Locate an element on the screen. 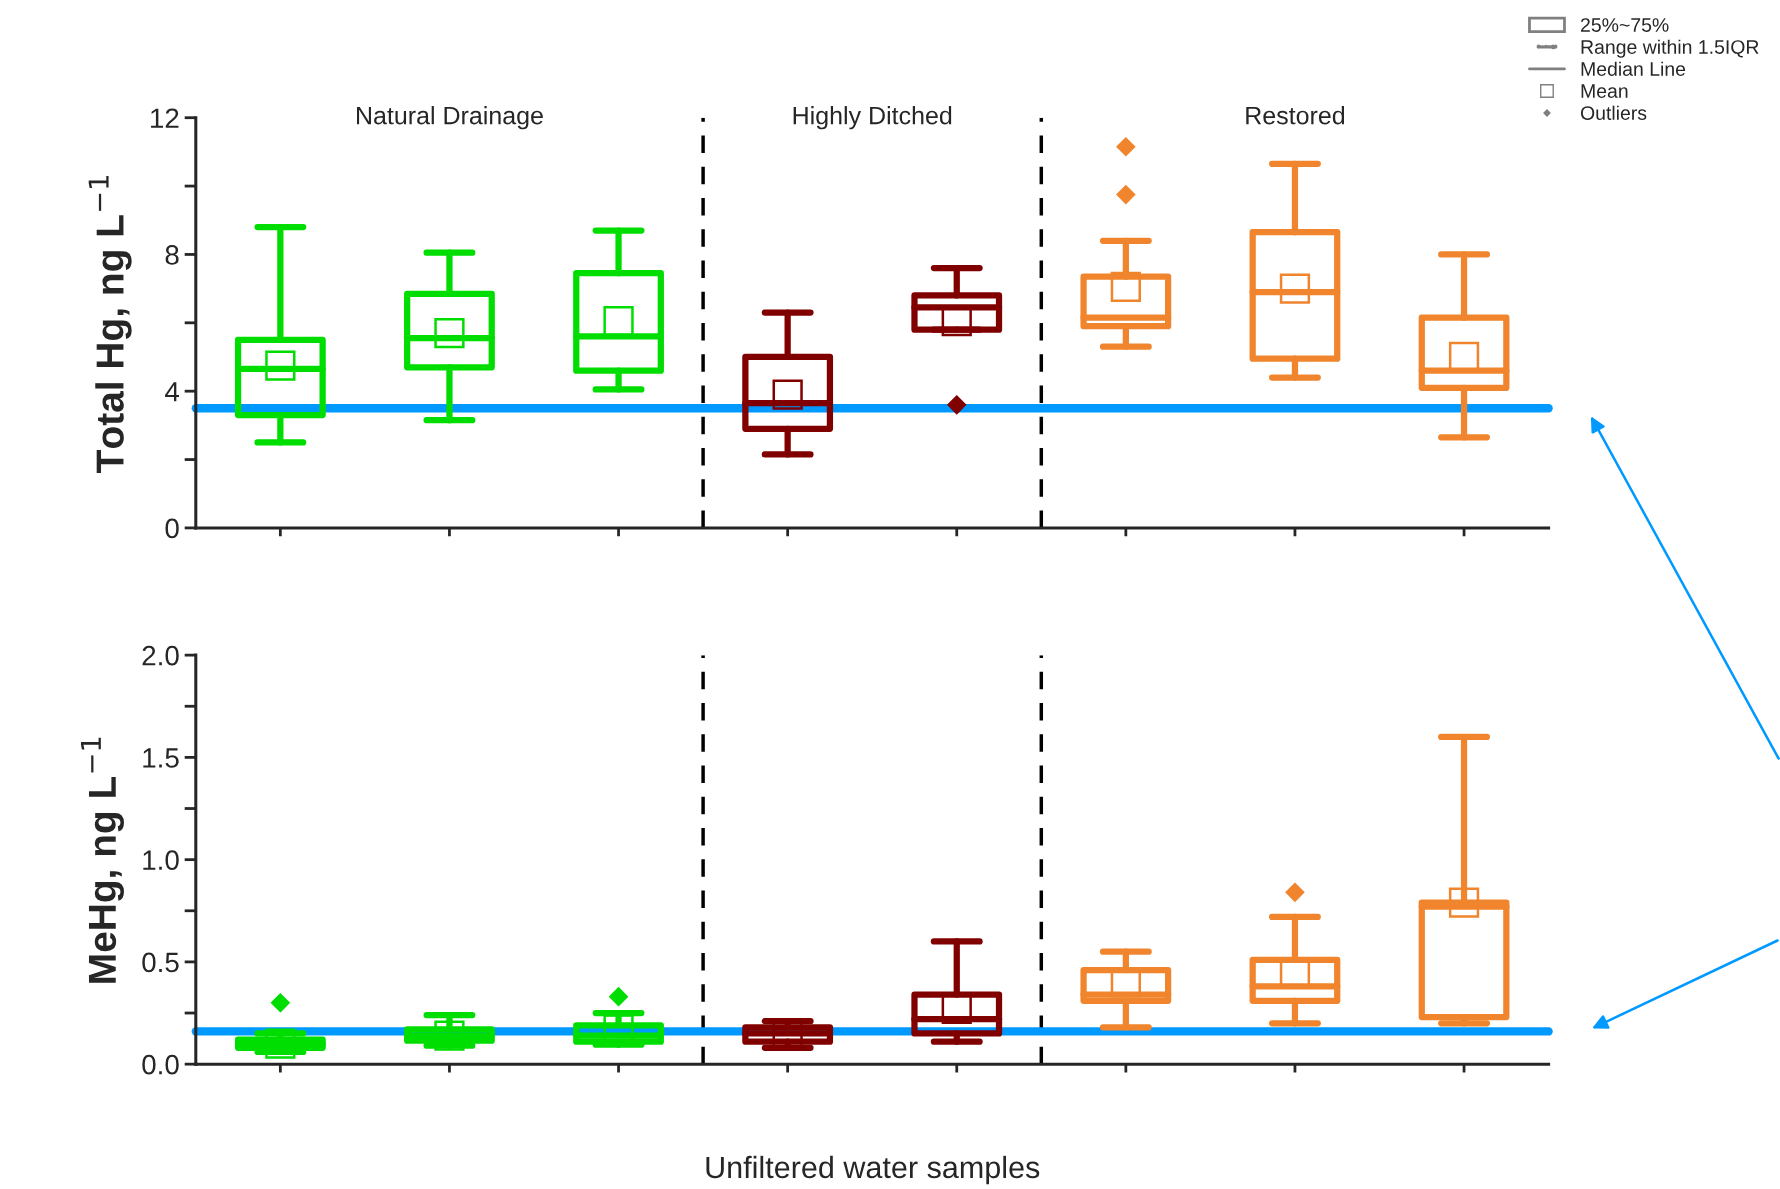 The width and height of the screenshot is (1780, 1189). annotation: Restored is located at coordinates (1295, 115).